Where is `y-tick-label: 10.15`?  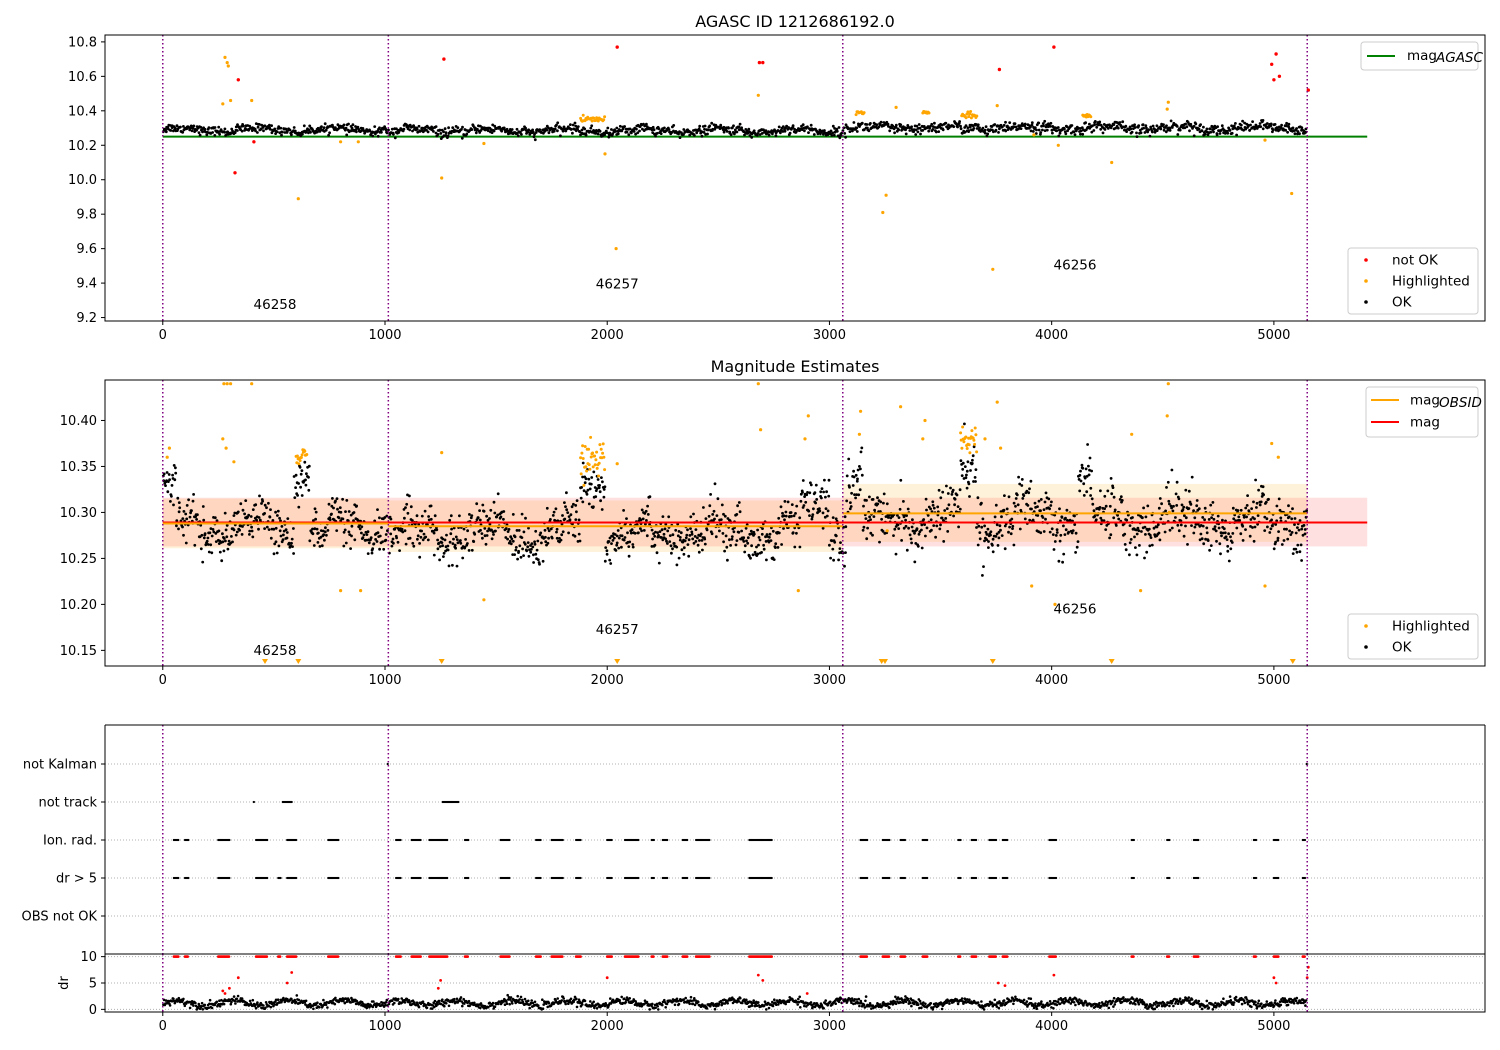 y-tick-label: 10.15 is located at coordinates (78, 651).